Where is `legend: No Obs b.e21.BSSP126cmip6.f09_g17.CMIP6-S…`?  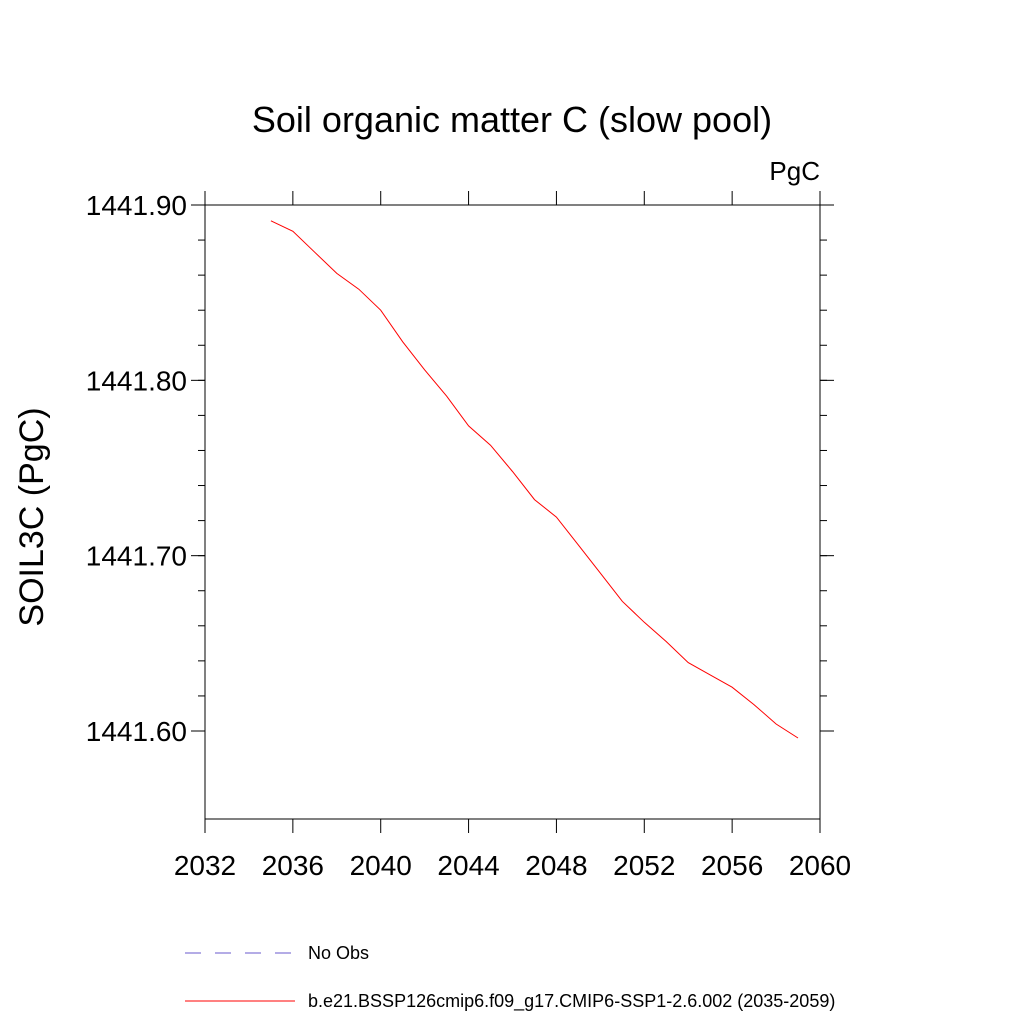
legend: No Obs b.e21.BSSP126cmip6.f09_g17.CMIP6-S… is located at coordinates (510, 977).